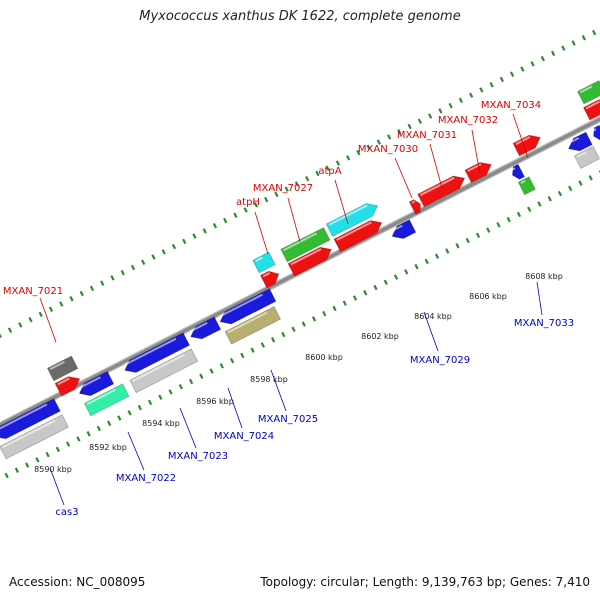 The width and height of the screenshot is (600, 600). I want to click on scale-label: 8604 kbp, so click(433, 316).